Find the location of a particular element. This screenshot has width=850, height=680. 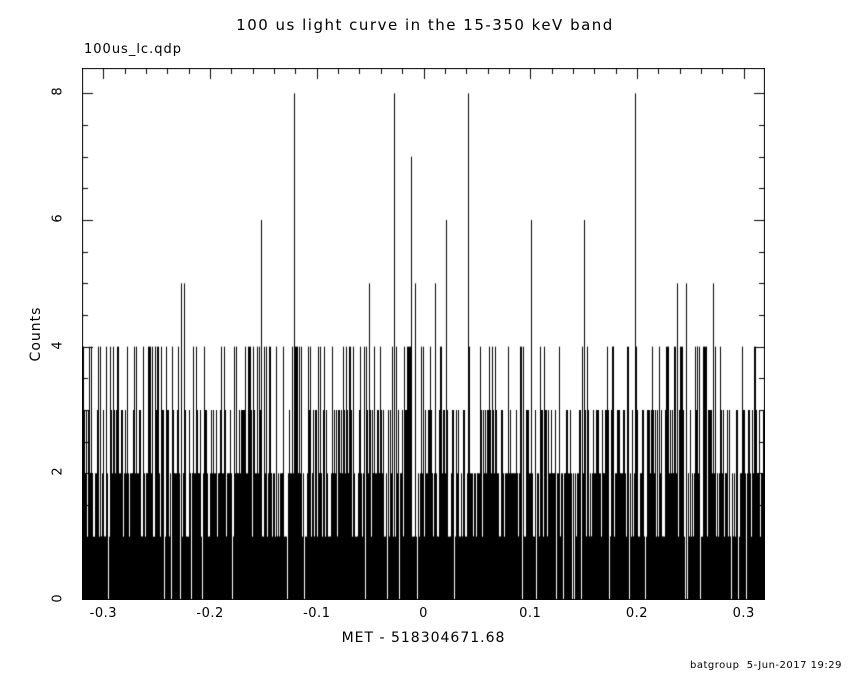

x-tick-label: 0.2 is located at coordinates (637, 613).